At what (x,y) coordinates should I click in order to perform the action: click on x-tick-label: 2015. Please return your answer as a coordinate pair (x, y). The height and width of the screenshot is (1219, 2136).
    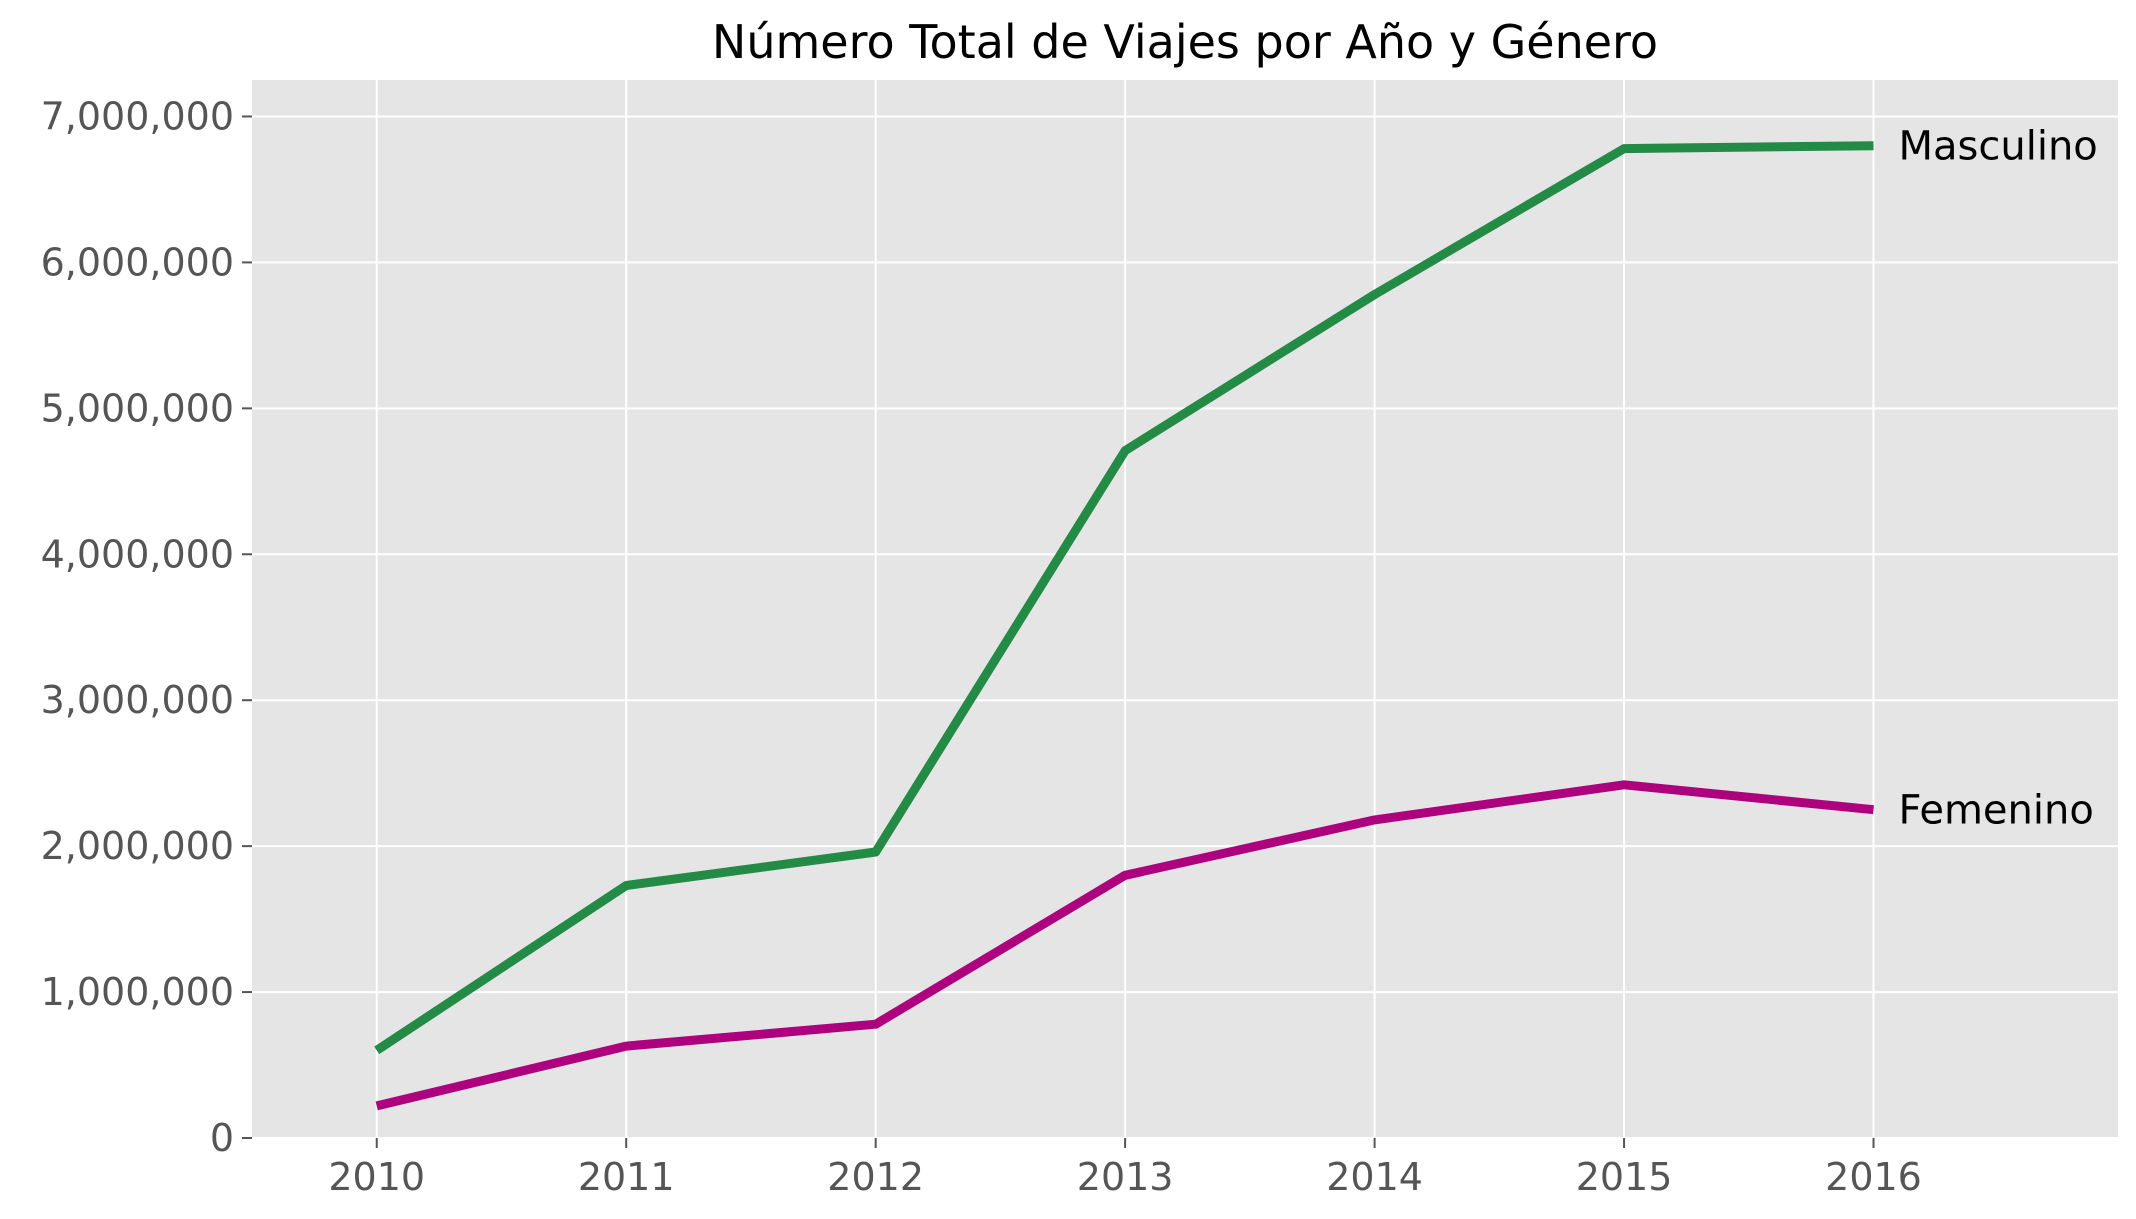
    Looking at the image, I should click on (1624, 1177).